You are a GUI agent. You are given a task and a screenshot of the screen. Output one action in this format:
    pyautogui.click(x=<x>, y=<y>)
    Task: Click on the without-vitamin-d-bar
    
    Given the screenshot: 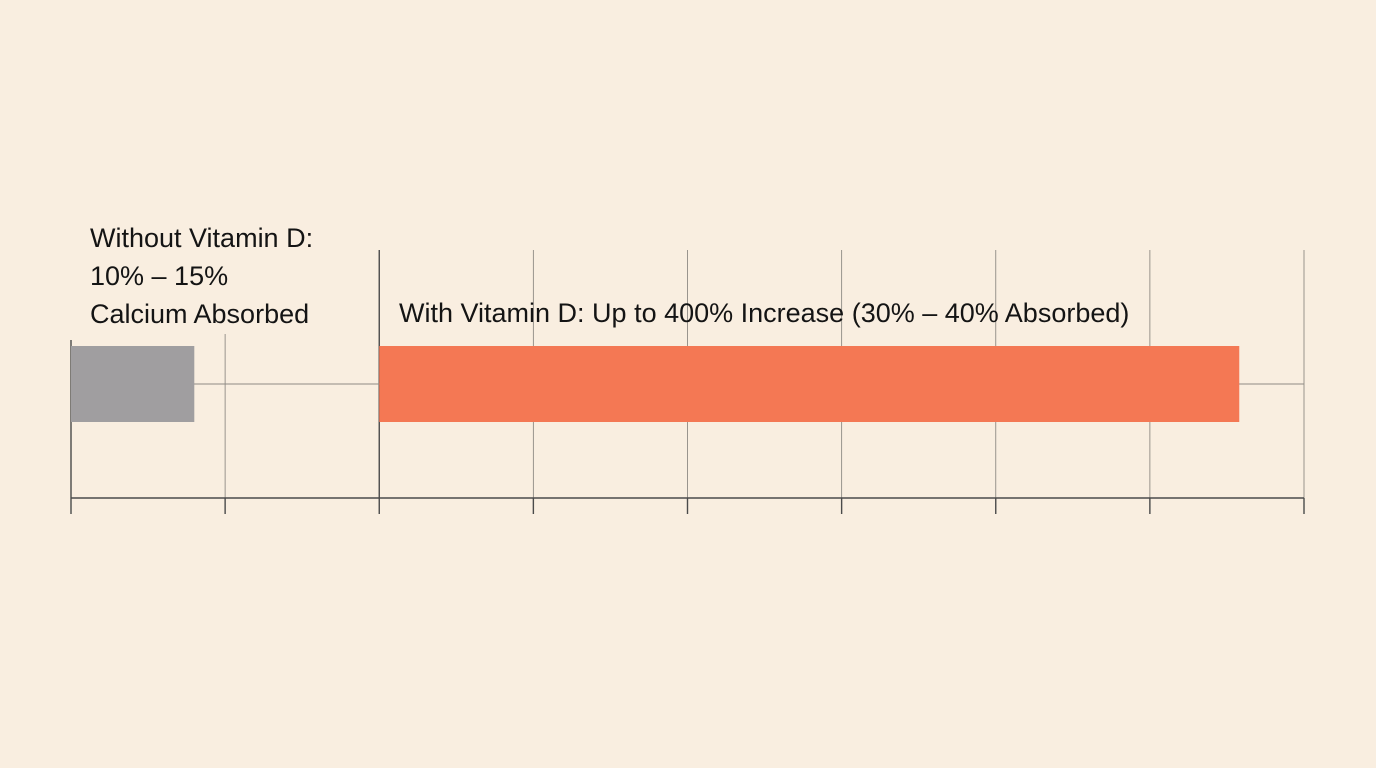 What is the action you would take?
    pyautogui.click(x=133, y=384)
    